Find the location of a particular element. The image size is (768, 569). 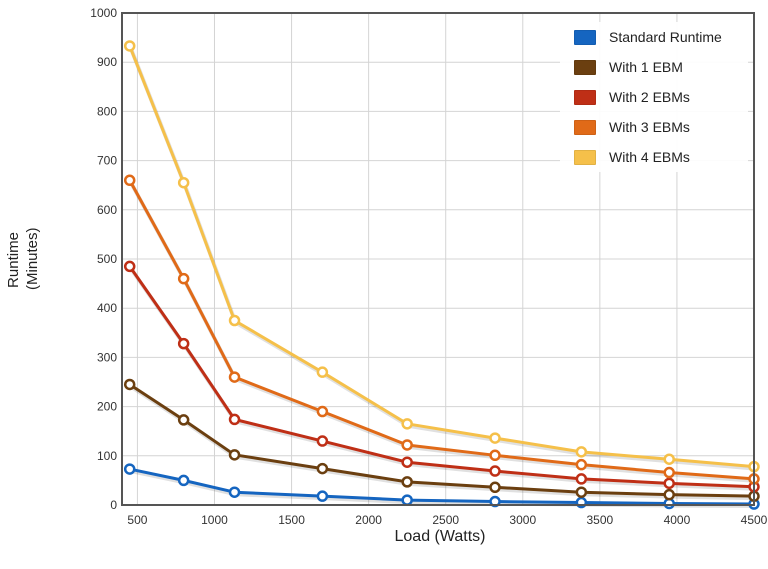

y-tick-label: 400 is located at coordinates (107, 308).